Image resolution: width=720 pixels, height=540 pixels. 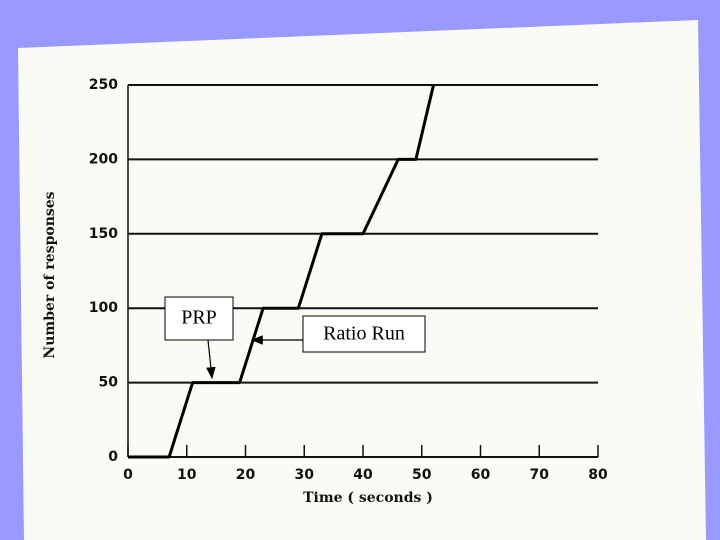 I want to click on y-tick-label: 150, so click(x=103, y=234).